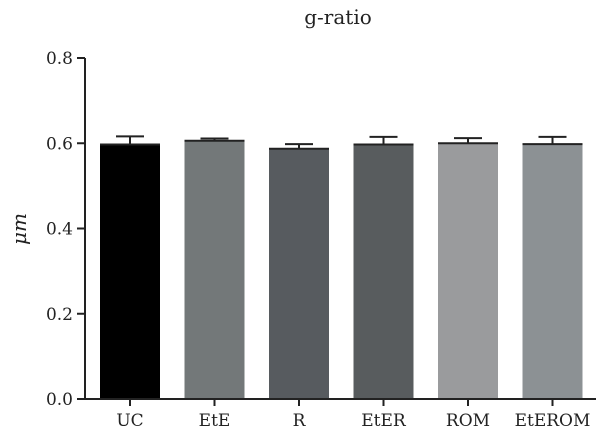 This screenshot has height=439, width=600. What do you see at coordinates (468, 271) in the screenshot?
I see `bar-rom` at bounding box center [468, 271].